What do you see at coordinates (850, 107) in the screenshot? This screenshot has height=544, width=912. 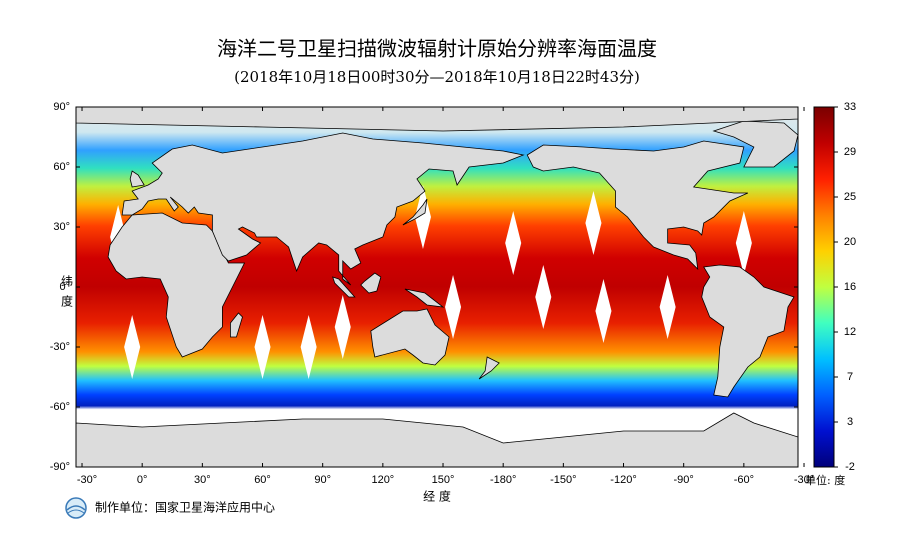 I see `colorbar-tick-label: 33` at bounding box center [850, 107].